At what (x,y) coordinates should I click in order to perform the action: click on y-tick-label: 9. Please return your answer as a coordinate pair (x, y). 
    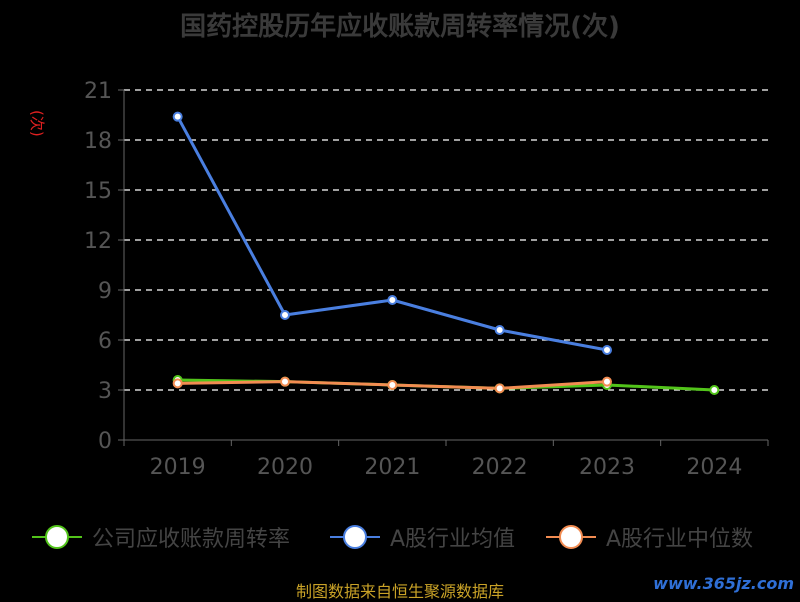
    Looking at the image, I should click on (105, 291).